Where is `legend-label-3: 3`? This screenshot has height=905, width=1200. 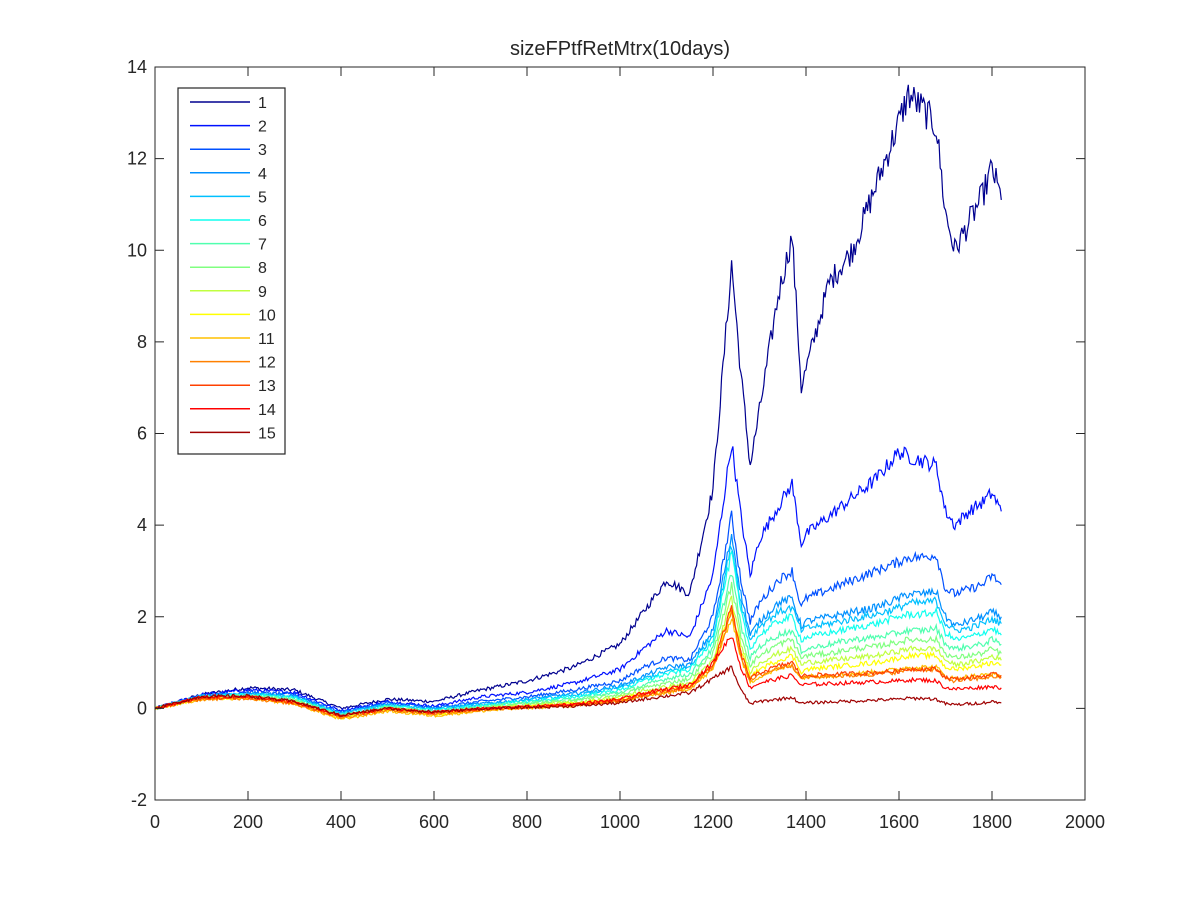
legend-label-3: 3 is located at coordinates (262, 150).